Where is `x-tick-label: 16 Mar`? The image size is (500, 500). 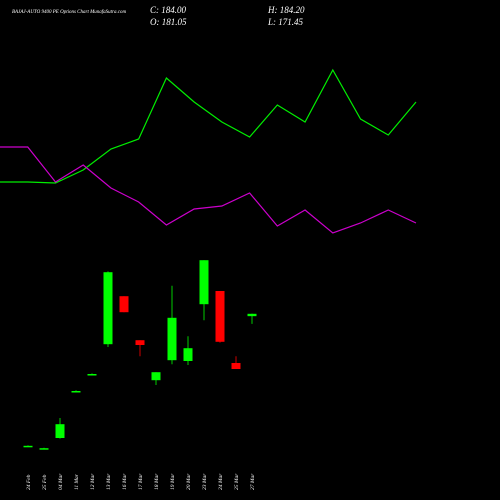 x-tick-label: 16 Mar is located at coordinates (125, 481).